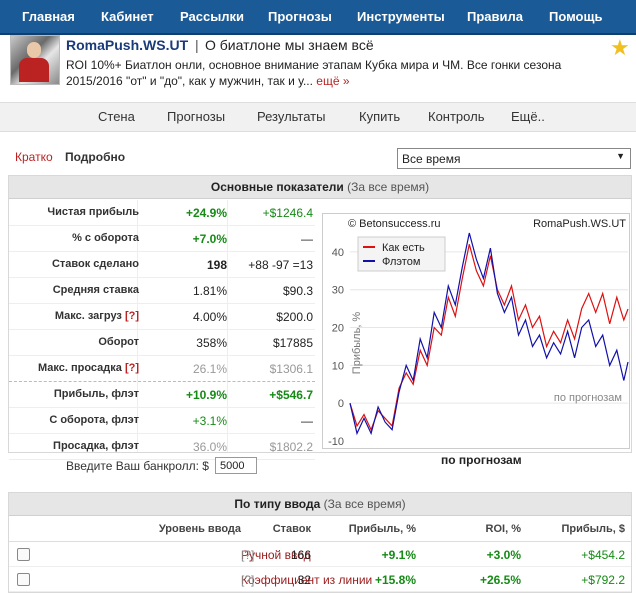  Describe the element at coordinates (291, 395) in the screenshot. I see `metric-value-usd: +$546.7` at that location.